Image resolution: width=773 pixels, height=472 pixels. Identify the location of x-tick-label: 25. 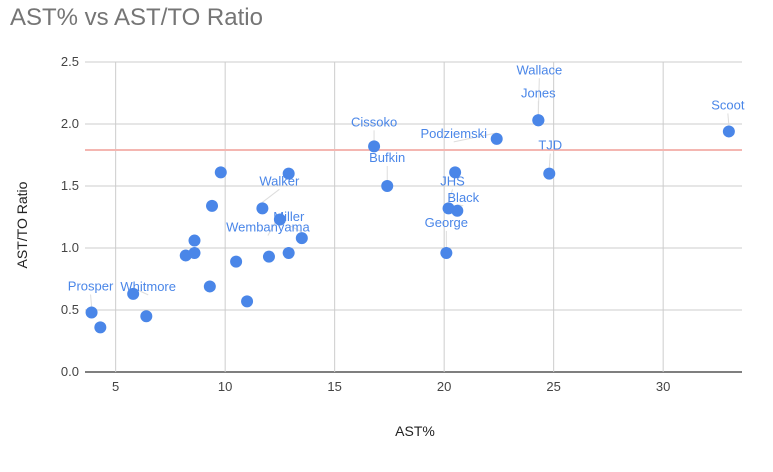
(553, 386).